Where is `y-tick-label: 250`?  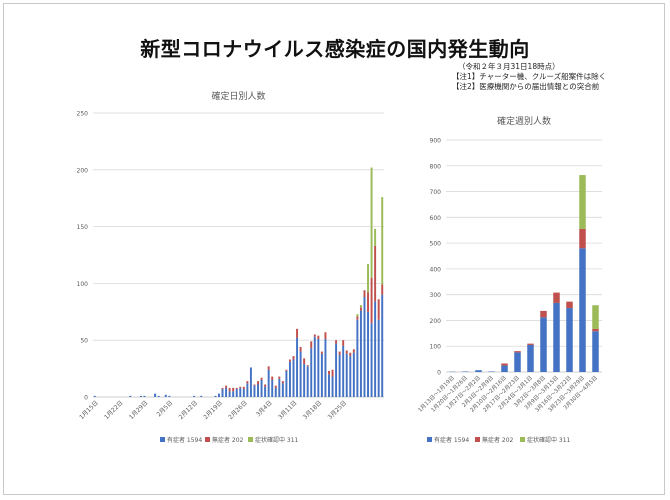
y-tick-label: 250 is located at coordinates (83, 114).